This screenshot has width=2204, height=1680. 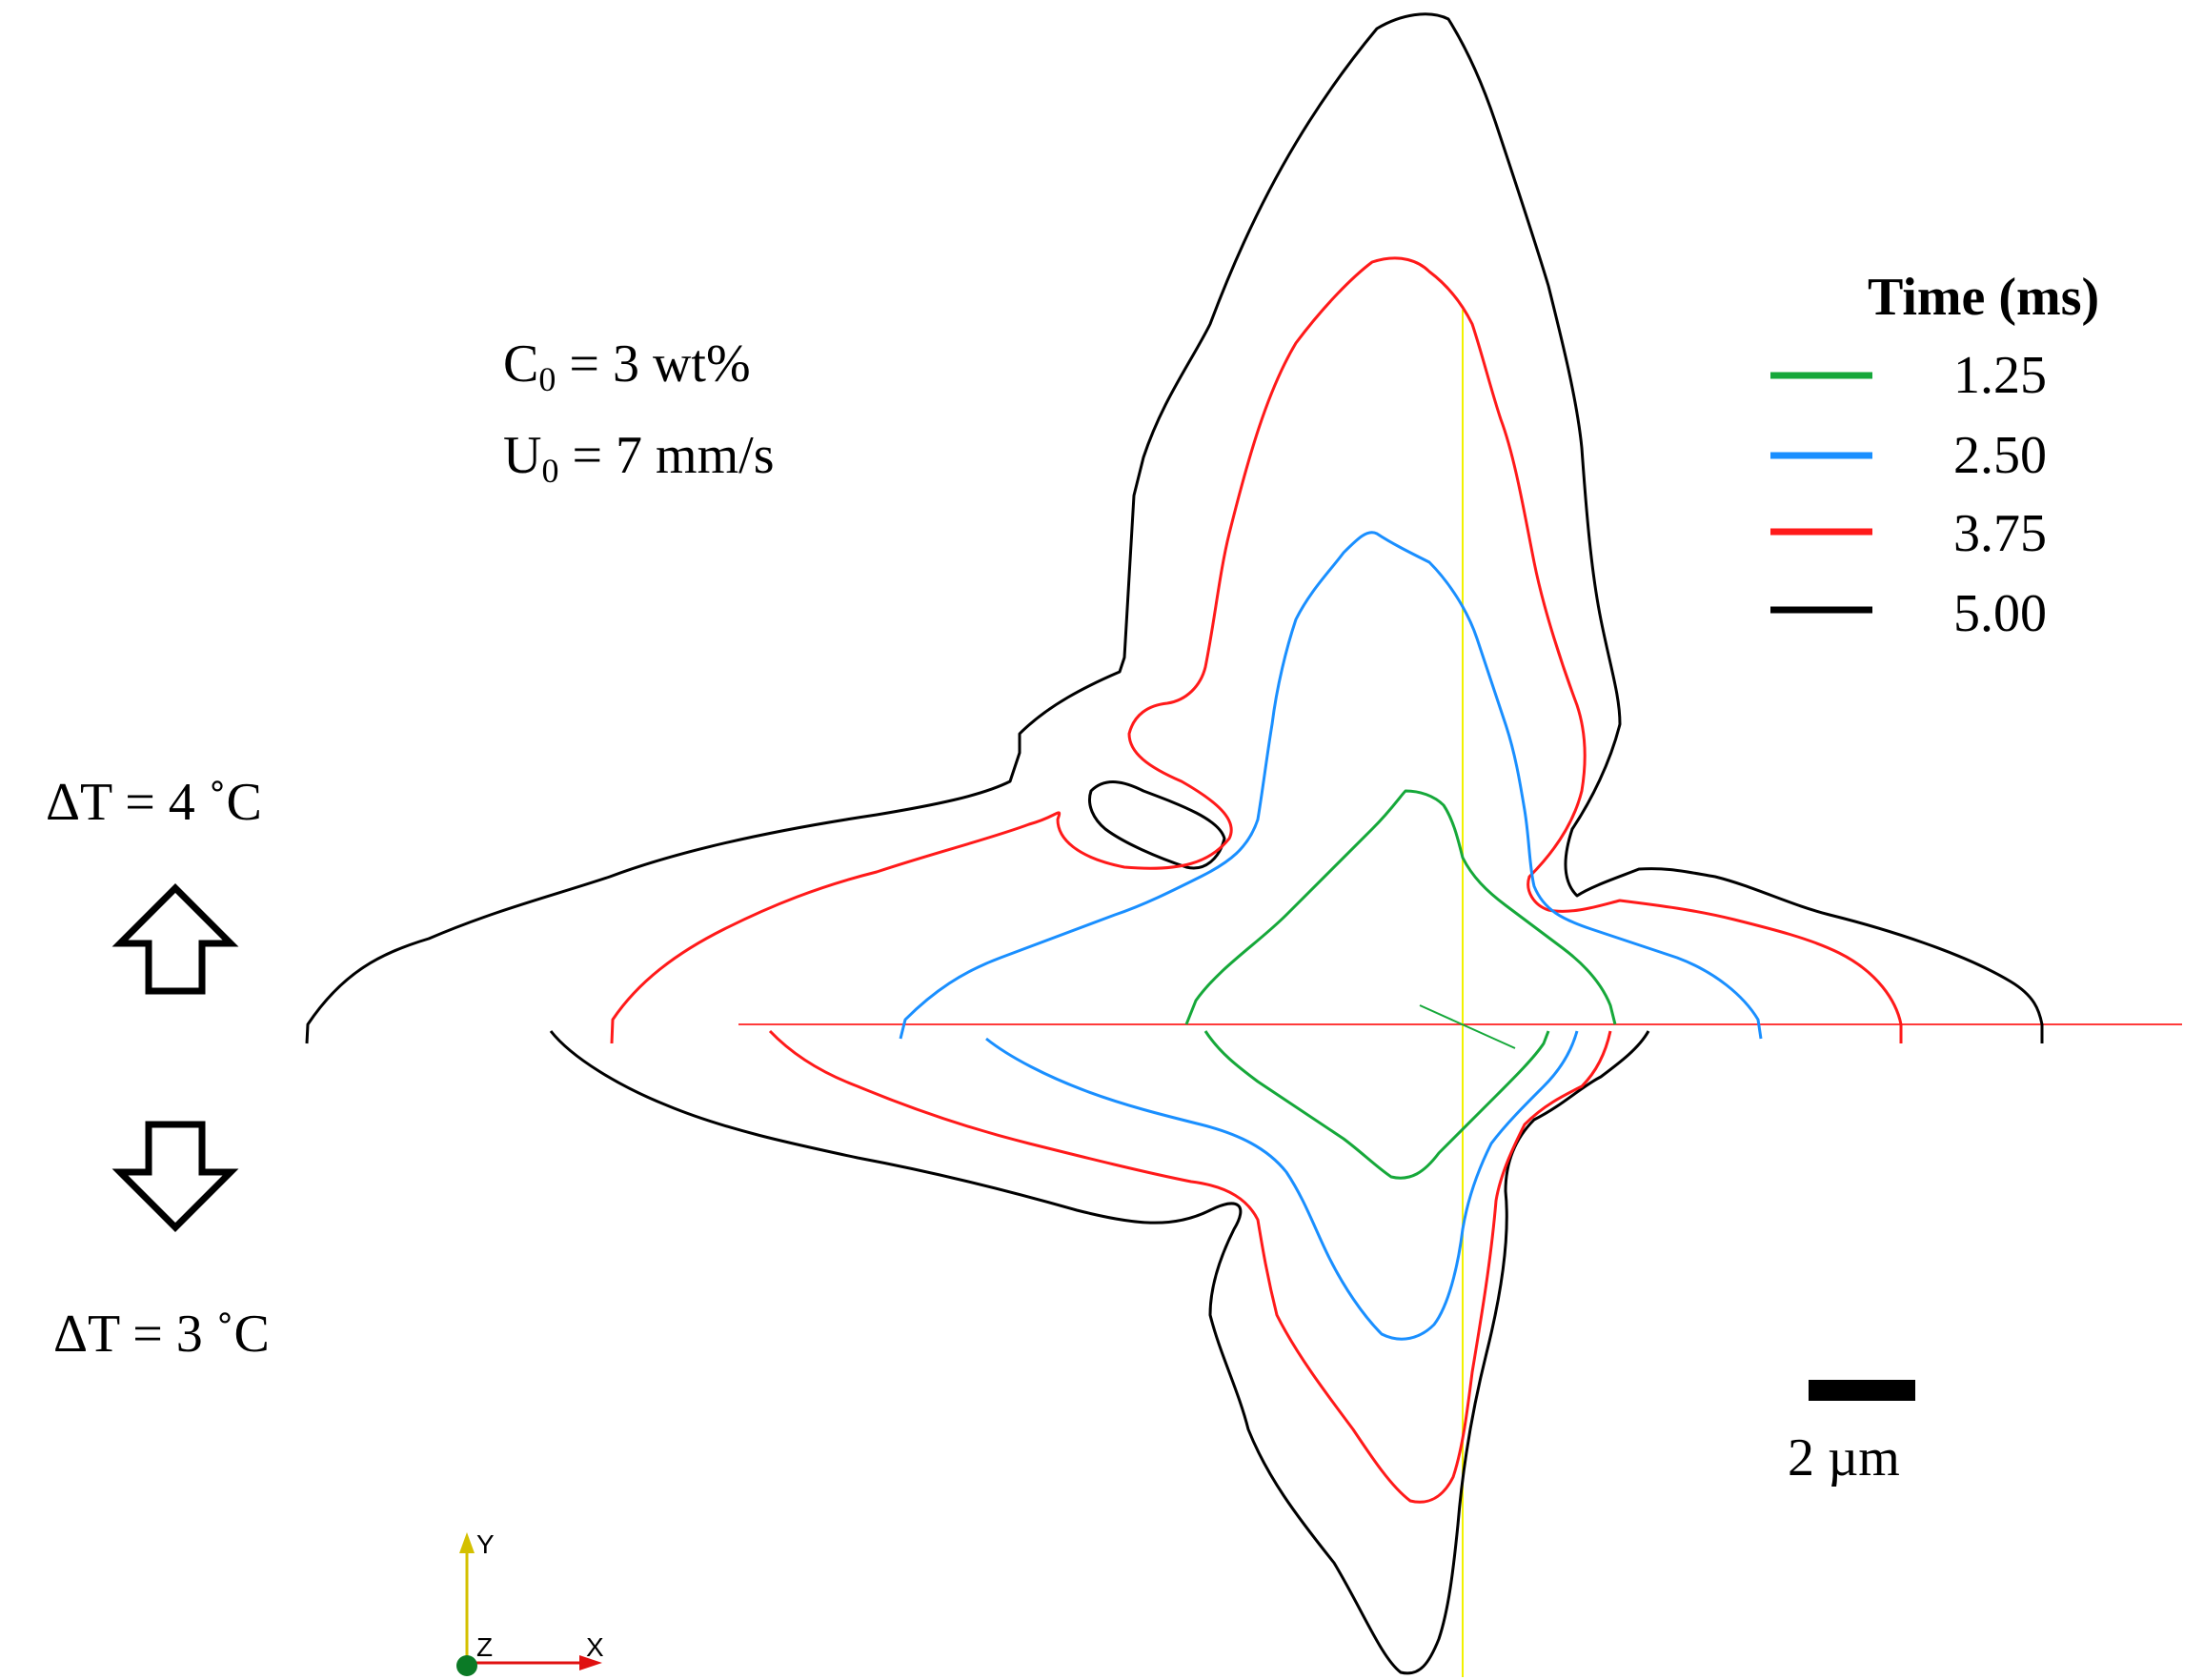 I want to click on legend-label-5.00: 5.00, so click(x=2000, y=614).